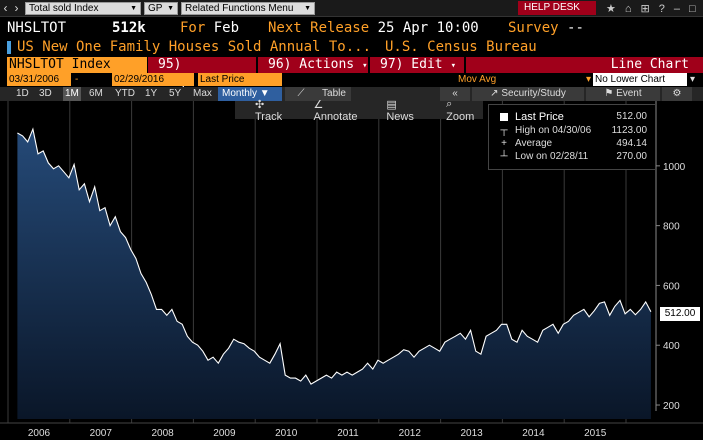 This screenshot has width=703, height=440. I want to click on question-icon: ?, so click(661, 8).